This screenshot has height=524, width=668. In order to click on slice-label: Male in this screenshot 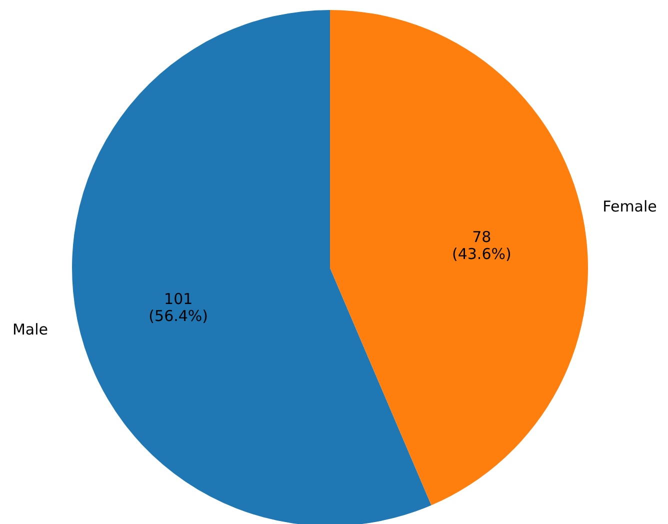, I will do `click(30, 329)`.